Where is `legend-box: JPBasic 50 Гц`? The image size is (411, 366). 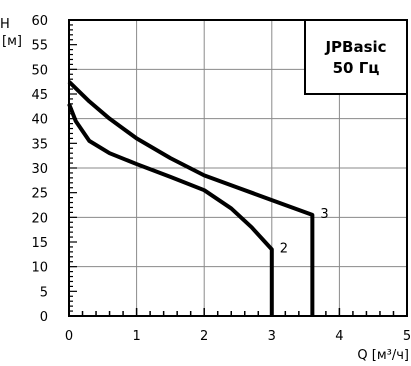 legend-box: JPBasic 50 Гц is located at coordinates (356, 57).